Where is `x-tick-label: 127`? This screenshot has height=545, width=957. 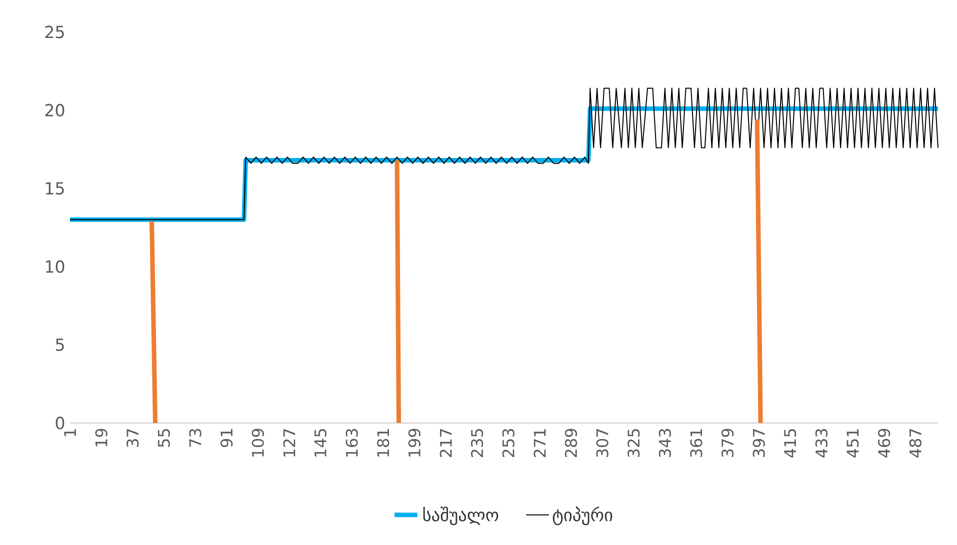
x-tick-label: 127 is located at coordinates (289, 442).